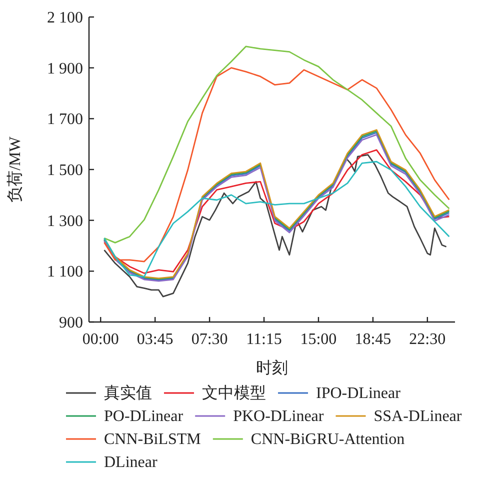 This screenshot has height=482, width=479. Describe the element at coordinates (144, 416) in the screenshot. I see `legend-label: PO-DLinear` at that location.